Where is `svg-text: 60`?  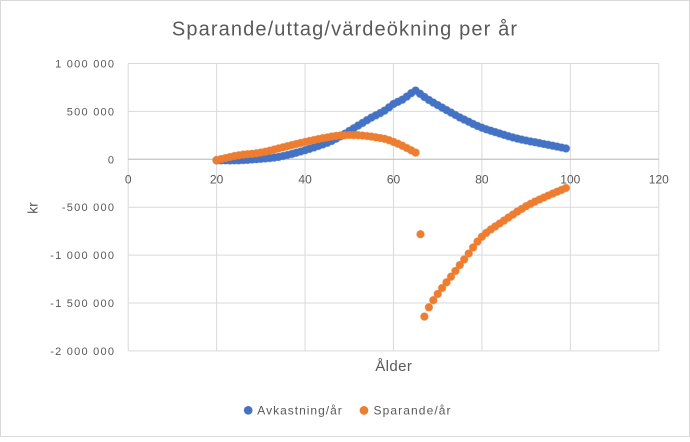
svg-text: 60 is located at coordinates (394, 179).